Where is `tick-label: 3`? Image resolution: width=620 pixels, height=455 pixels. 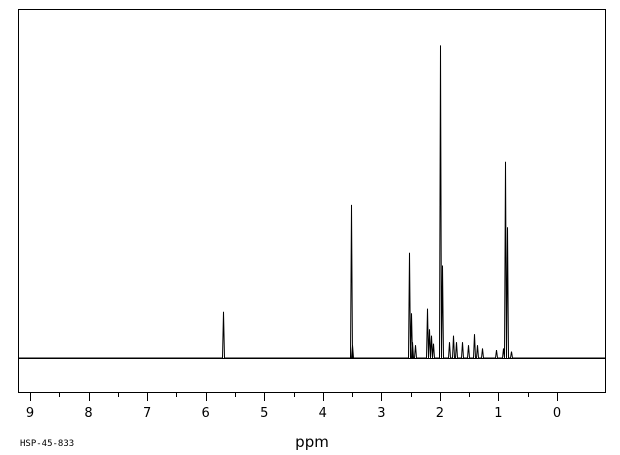 tick-label: 3 is located at coordinates (381, 413).